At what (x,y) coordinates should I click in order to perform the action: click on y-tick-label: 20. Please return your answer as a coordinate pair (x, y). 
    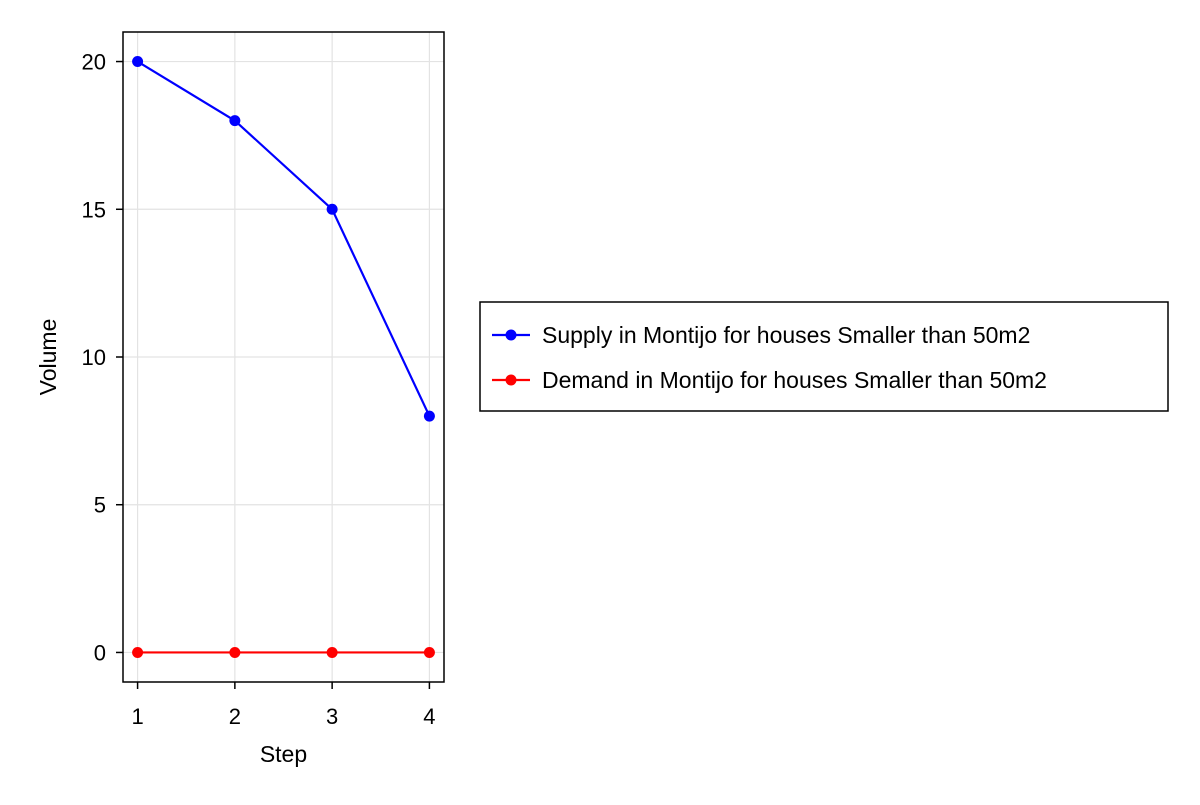
    Looking at the image, I should click on (94, 62).